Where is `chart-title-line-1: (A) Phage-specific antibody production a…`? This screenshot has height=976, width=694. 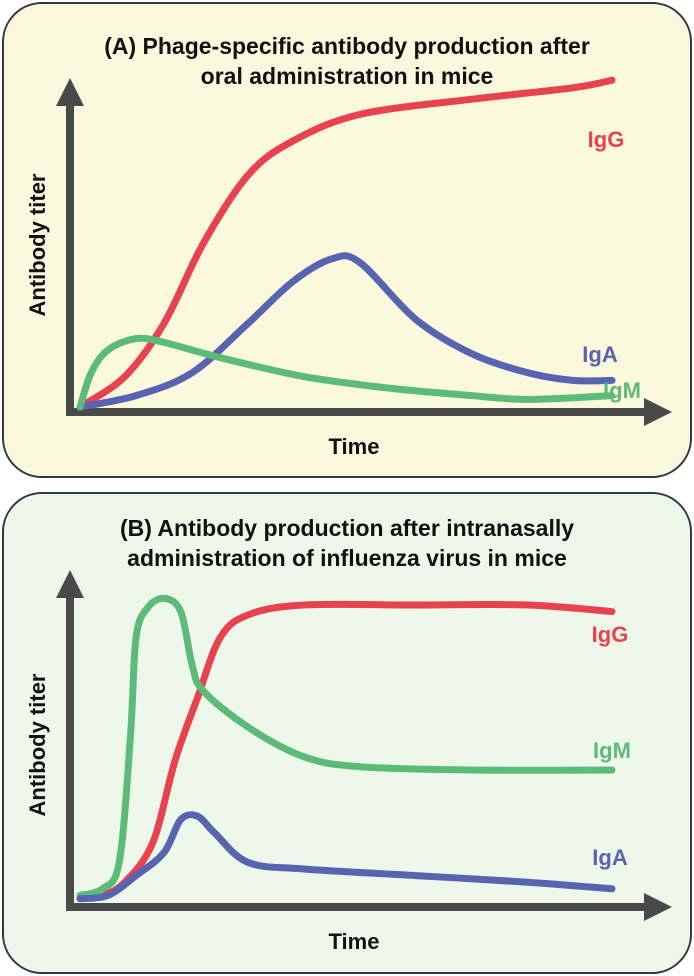 chart-title-line-1: (A) Phage-specific antibody production a… is located at coordinates (347, 46).